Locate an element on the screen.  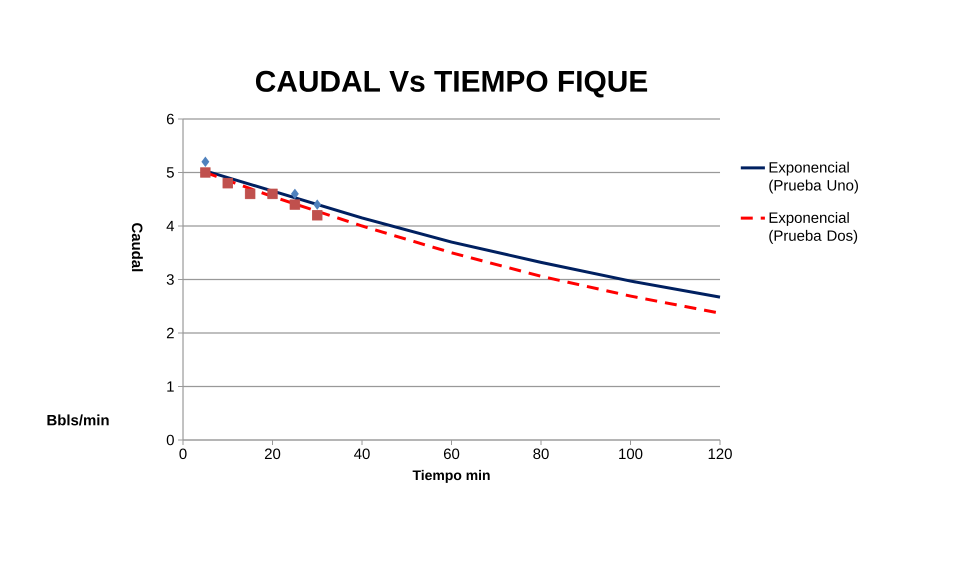
y-tick-label: 0 is located at coordinates (170, 440).